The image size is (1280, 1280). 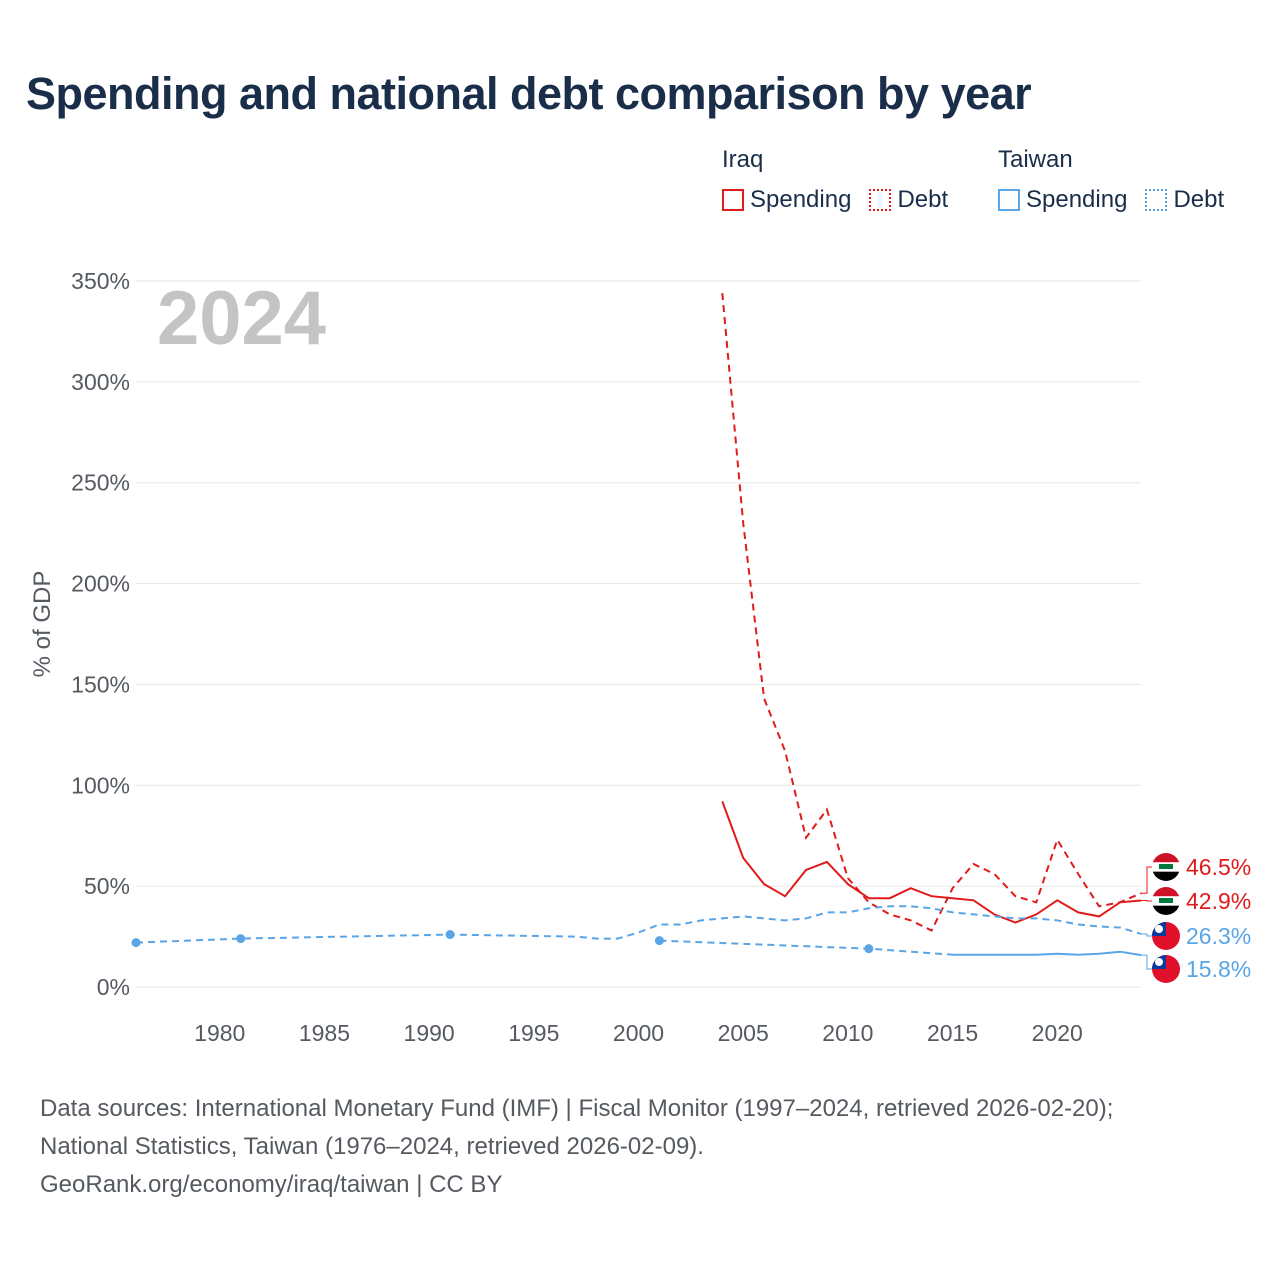 What do you see at coordinates (743, 159) in the screenshot?
I see `legend-country-iraq: Iraq` at bounding box center [743, 159].